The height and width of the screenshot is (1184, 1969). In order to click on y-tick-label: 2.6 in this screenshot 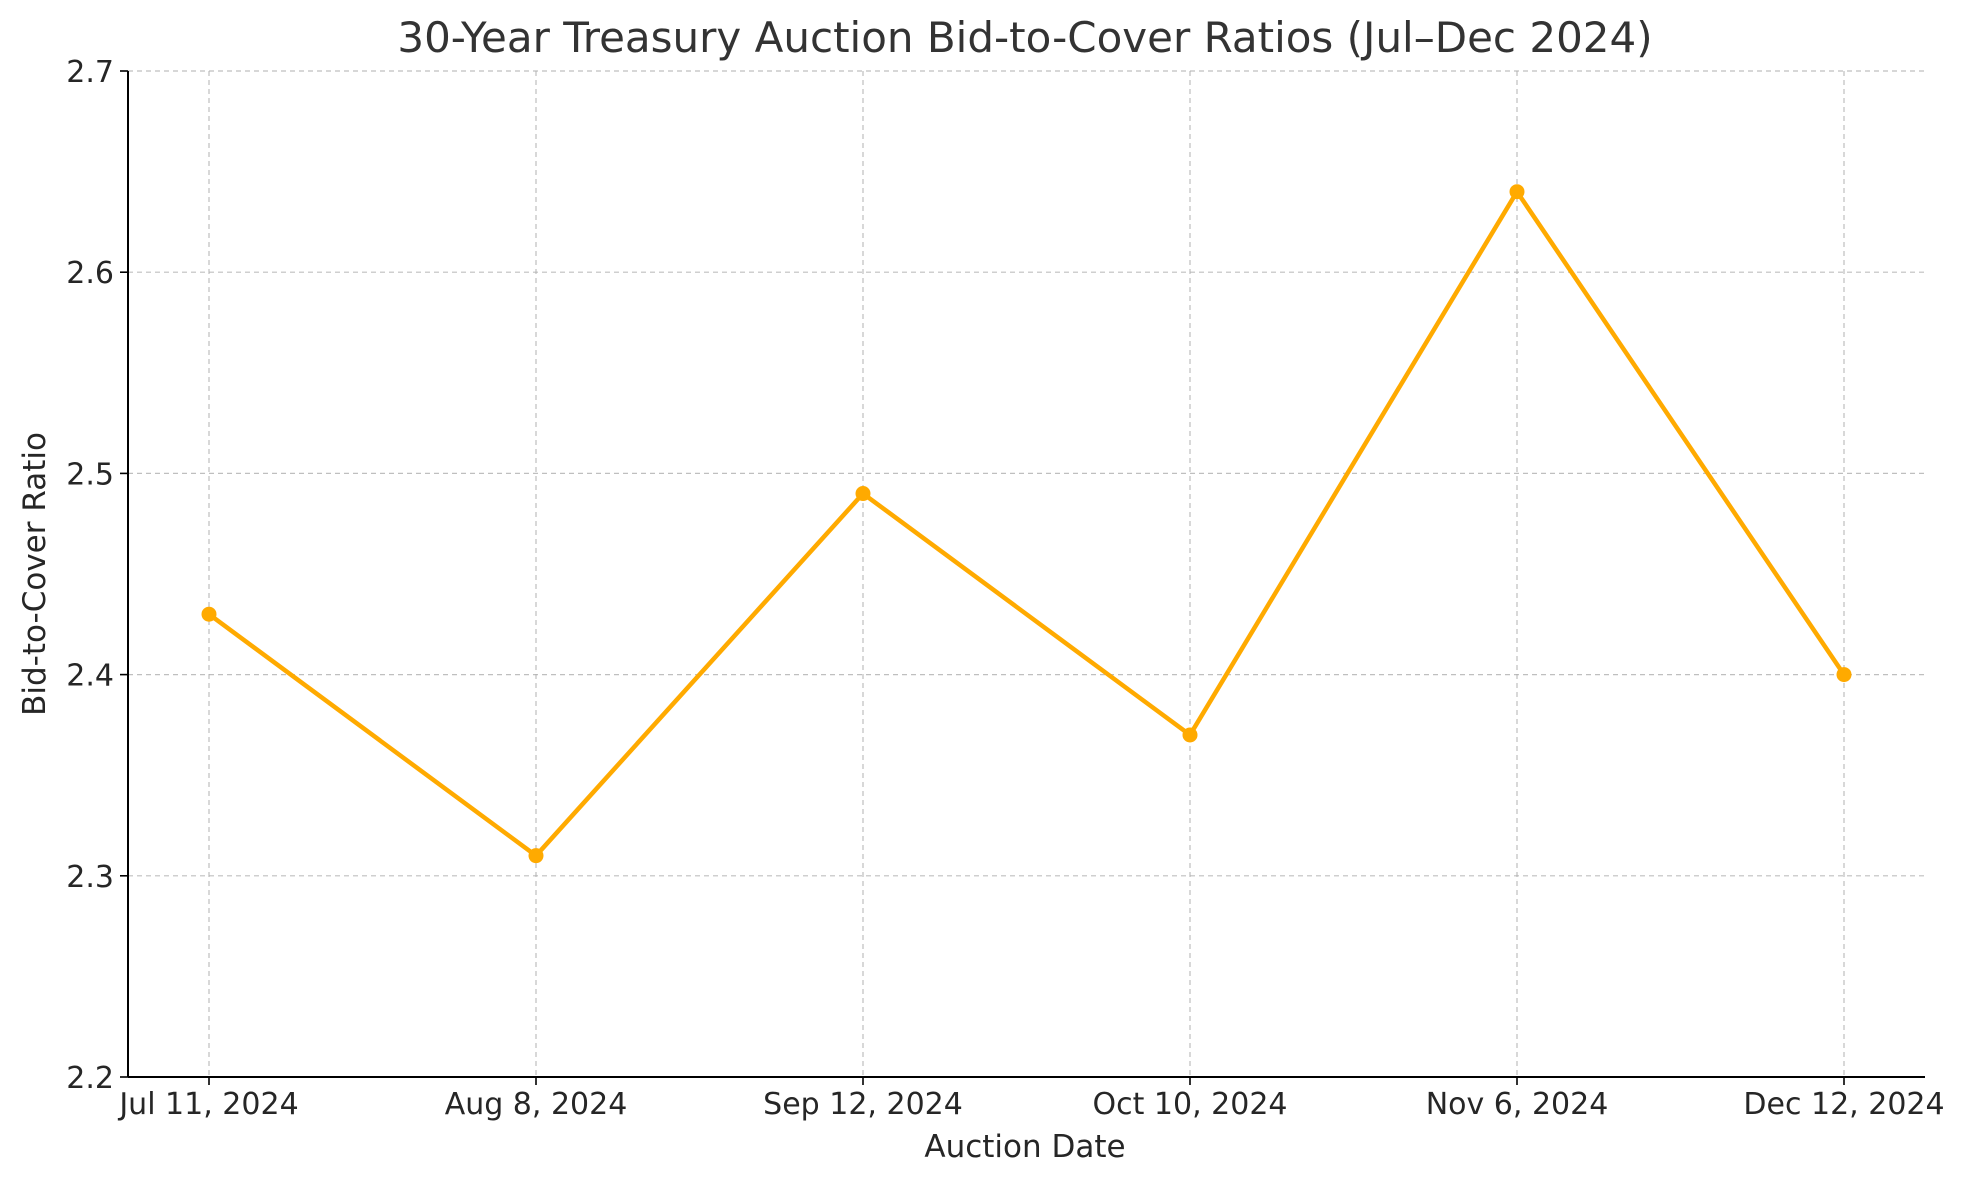, I will do `click(90, 273)`.